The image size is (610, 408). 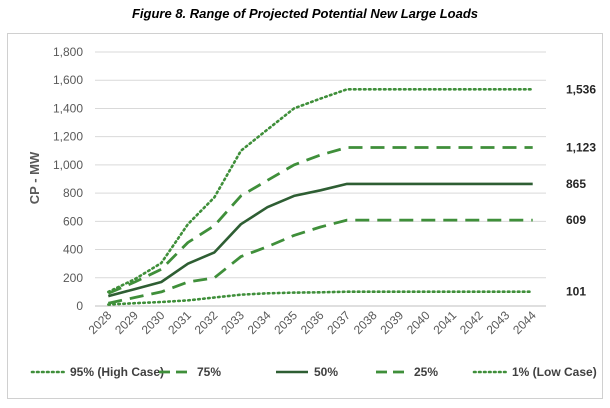 I want to click on end-value-label: 1,123, so click(x=581, y=148).